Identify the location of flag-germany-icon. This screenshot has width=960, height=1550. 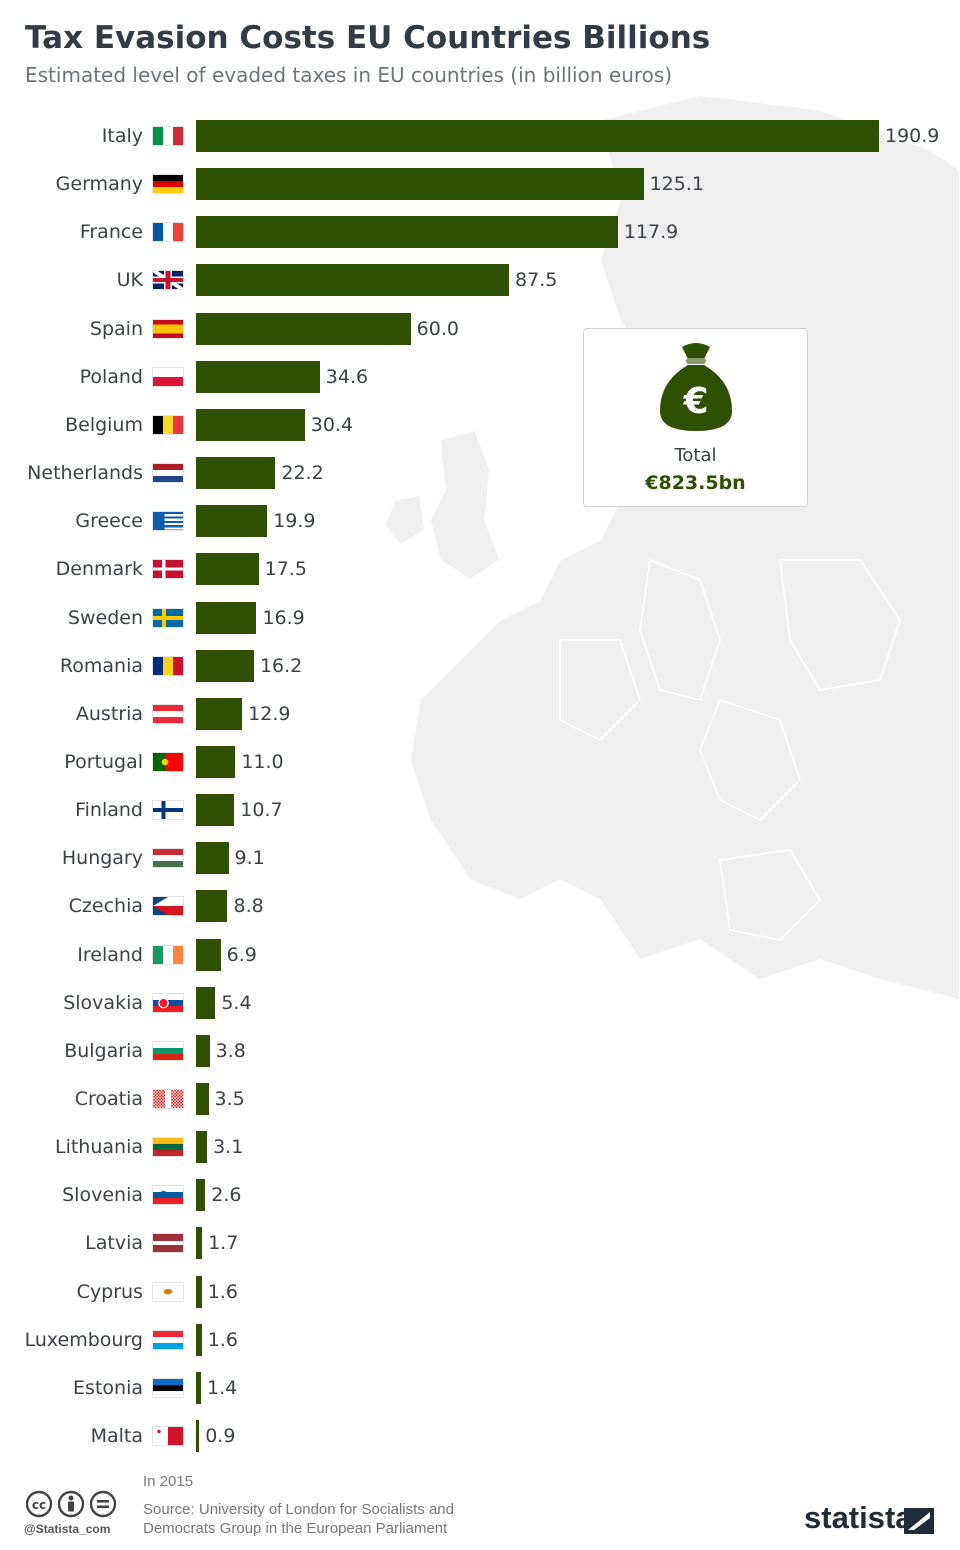
(168, 184).